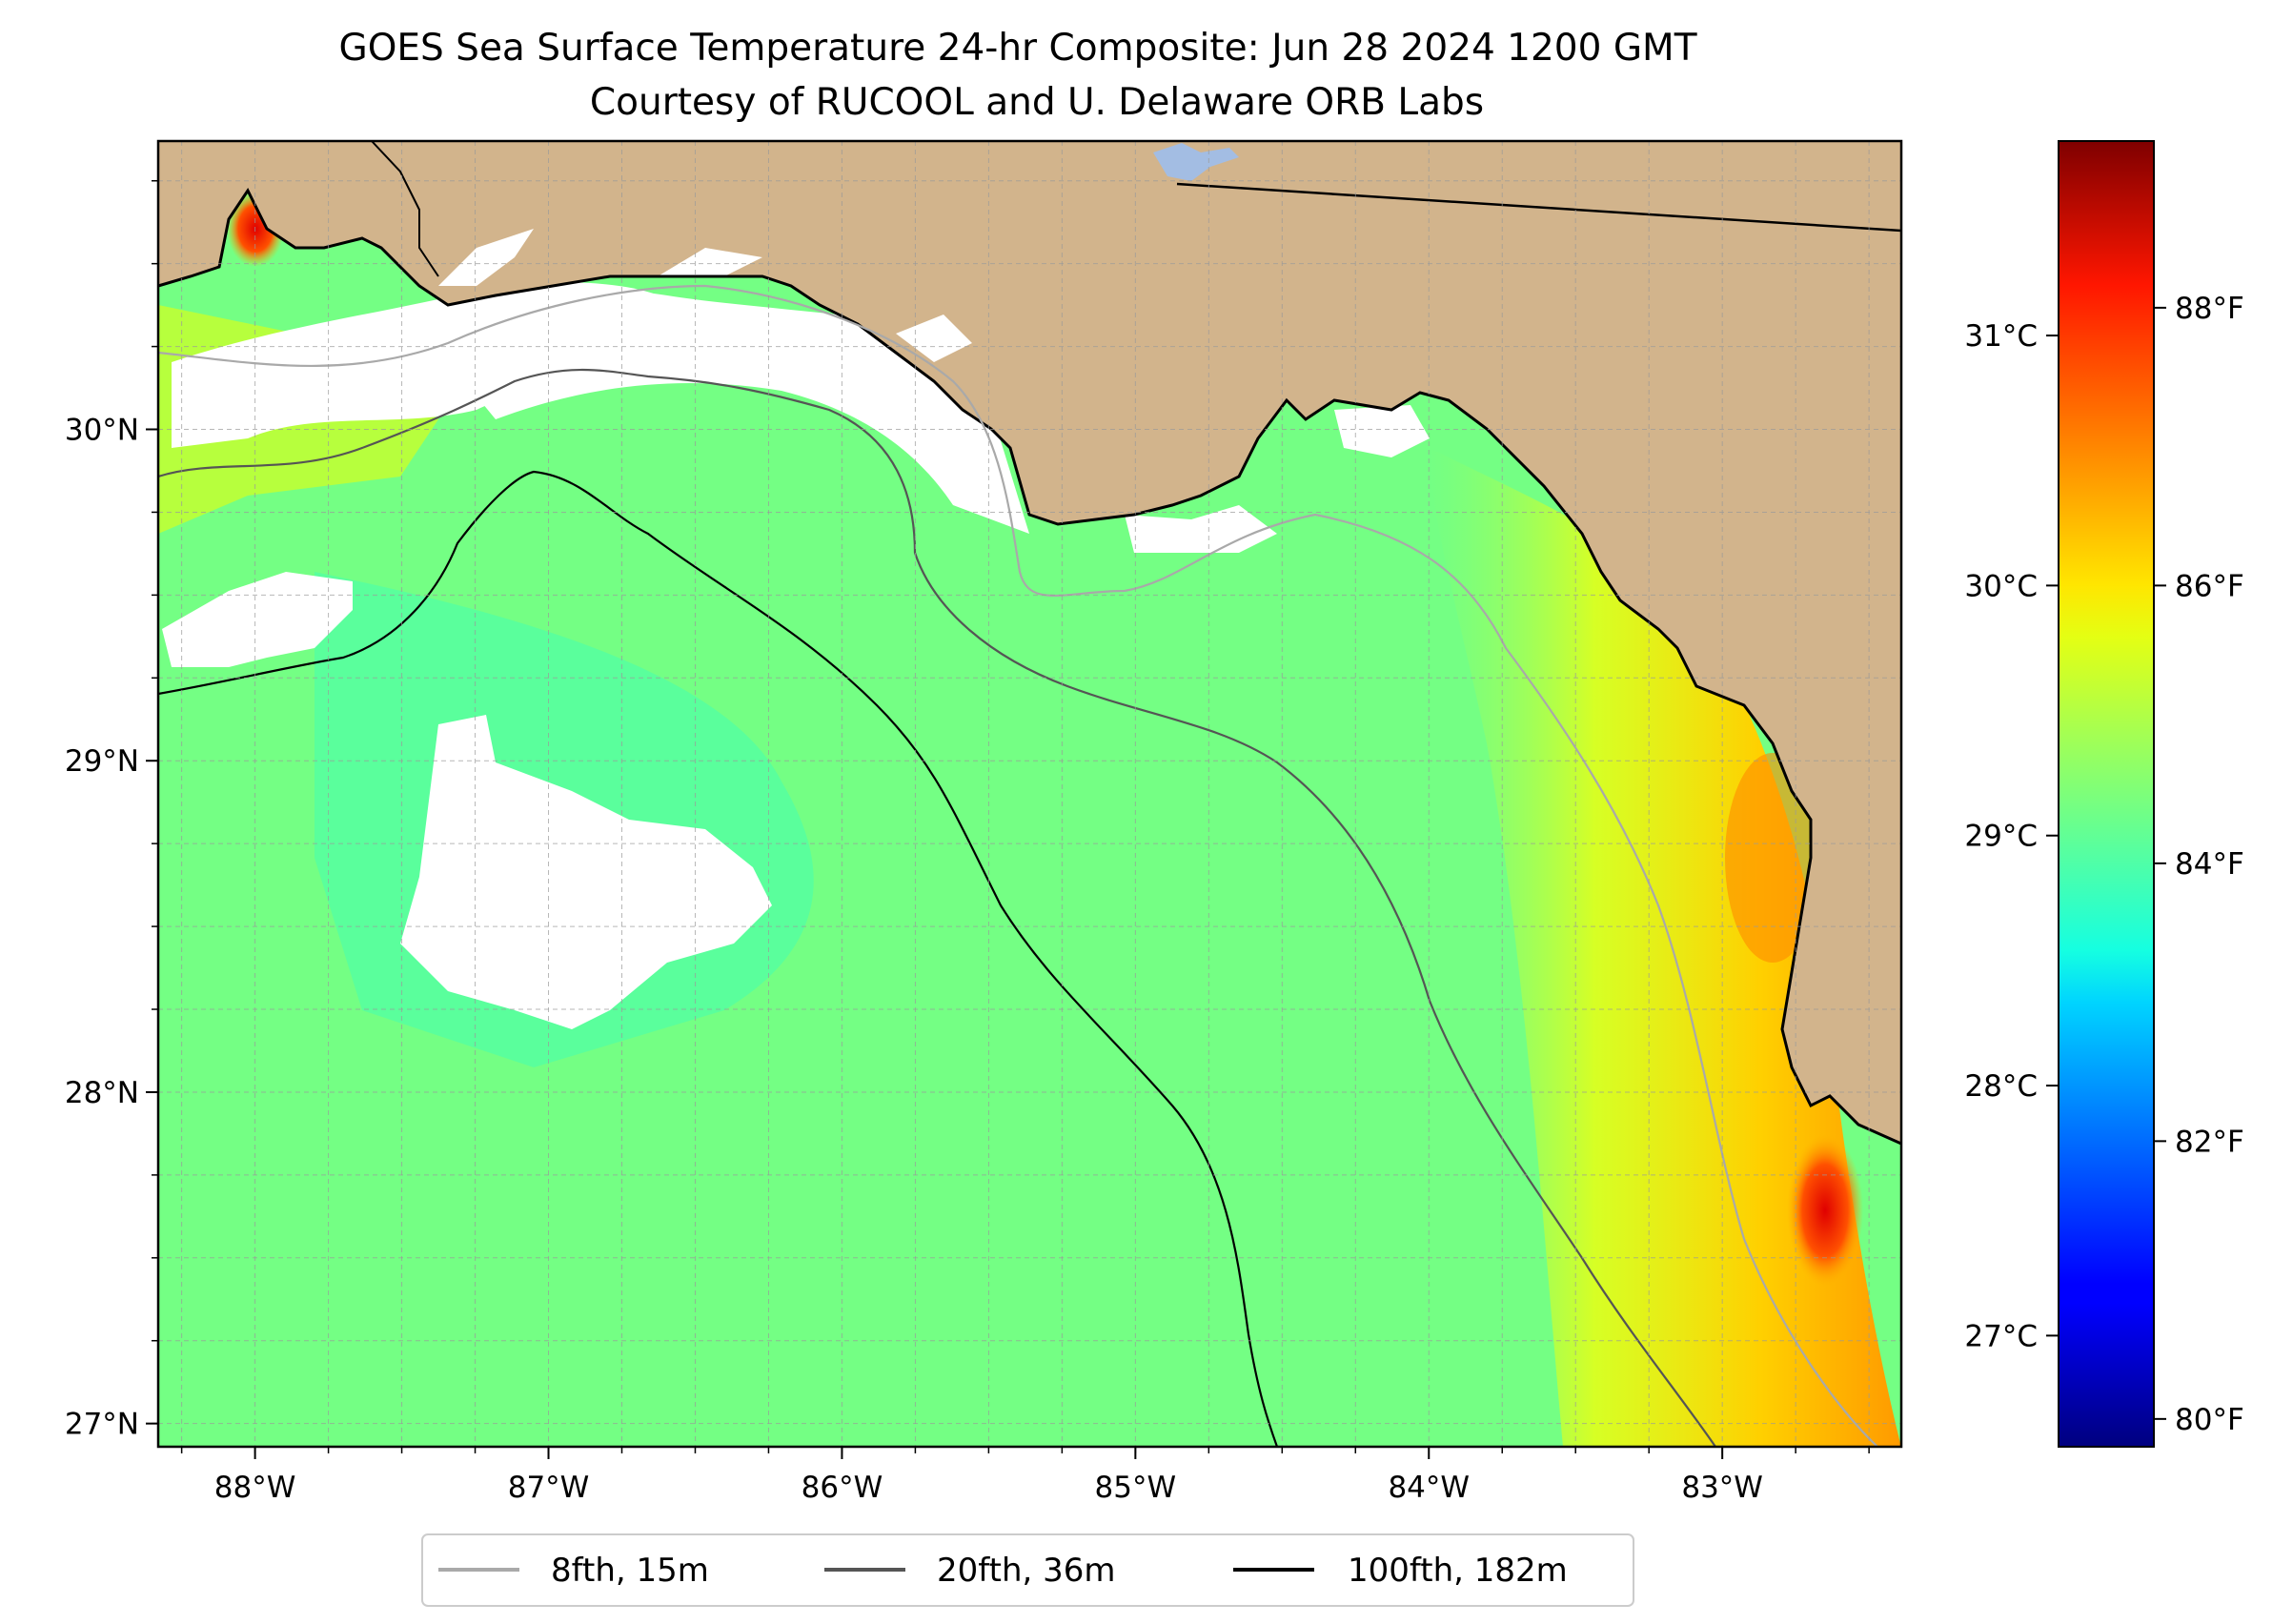 The image size is (2293, 1624). What do you see at coordinates (257, 619) in the screenshot?
I see `no-data-patch-west` at bounding box center [257, 619].